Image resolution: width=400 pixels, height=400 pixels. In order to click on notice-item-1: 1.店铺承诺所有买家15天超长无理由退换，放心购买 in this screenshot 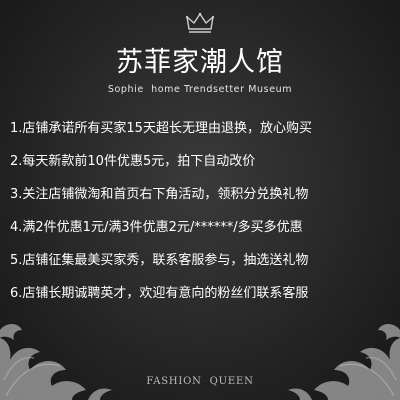, I will do `click(161, 128)`.